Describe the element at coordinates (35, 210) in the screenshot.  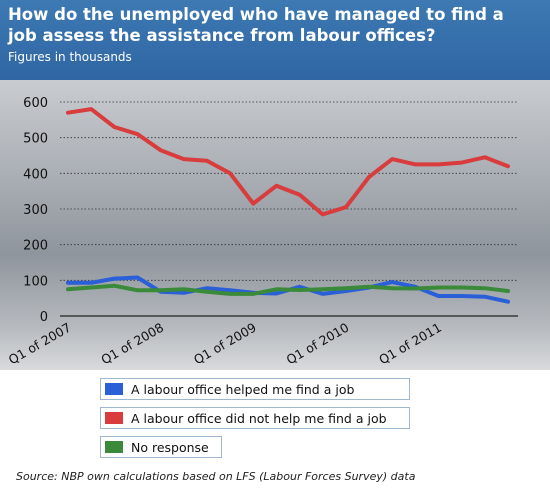
I see `y-tick-label-300: 300` at that location.